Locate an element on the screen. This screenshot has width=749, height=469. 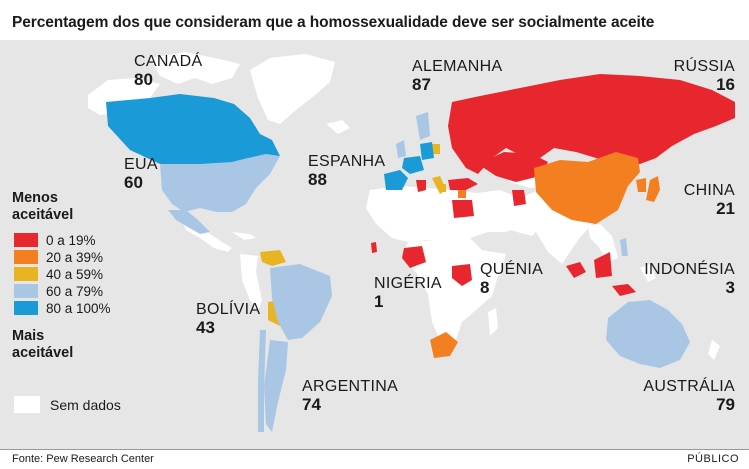
legend-bottom-label: Mais aceitável is located at coordinates (43, 345).